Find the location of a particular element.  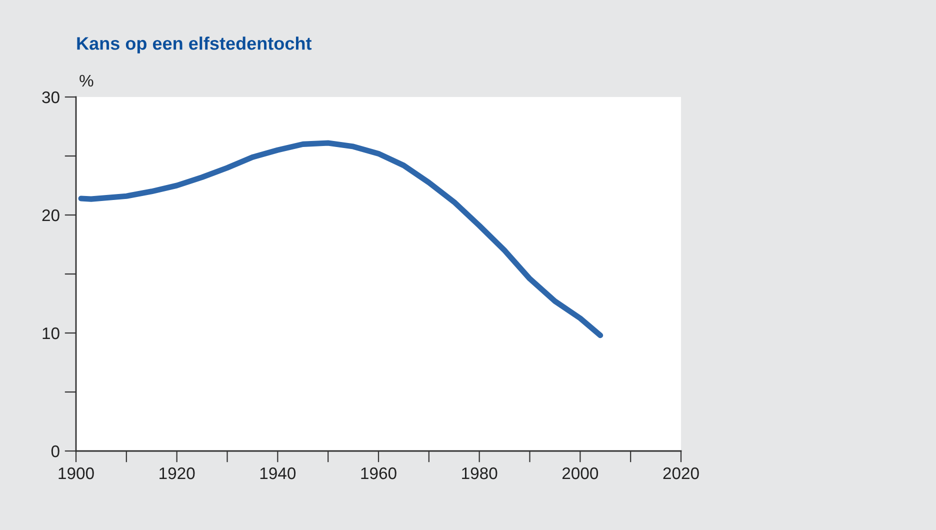

chart-title: Kans op een elfstedentocht is located at coordinates (194, 45).